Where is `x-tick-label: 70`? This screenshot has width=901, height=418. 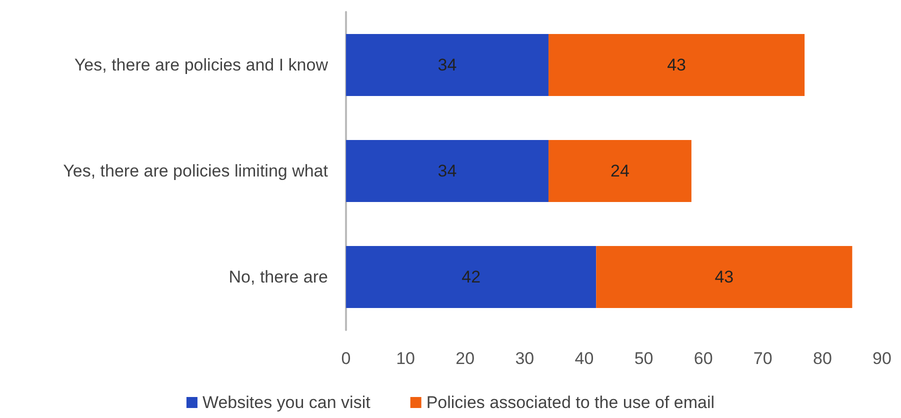
x-tick-label: 70 is located at coordinates (762, 358).